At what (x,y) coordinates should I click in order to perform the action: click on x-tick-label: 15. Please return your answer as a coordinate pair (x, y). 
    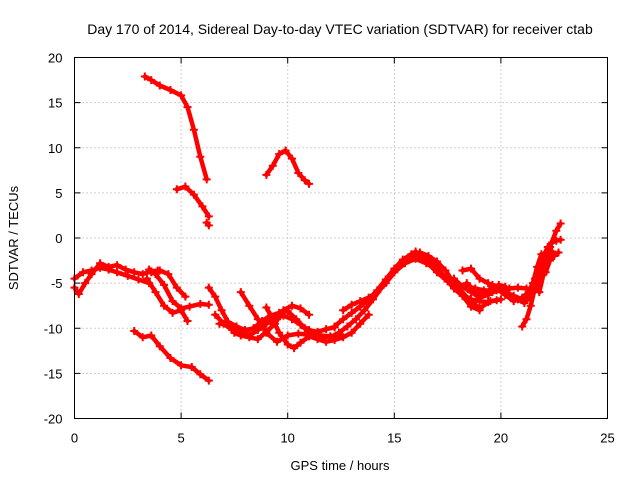
    Looking at the image, I should click on (394, 438).